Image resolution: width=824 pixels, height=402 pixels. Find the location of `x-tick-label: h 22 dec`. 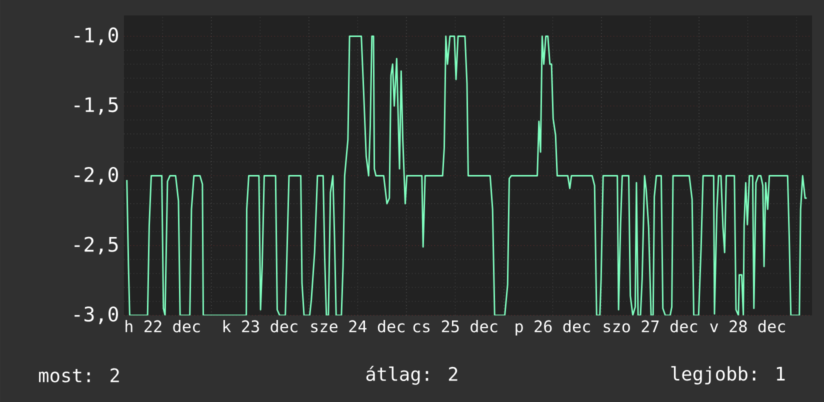

x-tick-label: h 22 dec is located at coordinates (163, 326).